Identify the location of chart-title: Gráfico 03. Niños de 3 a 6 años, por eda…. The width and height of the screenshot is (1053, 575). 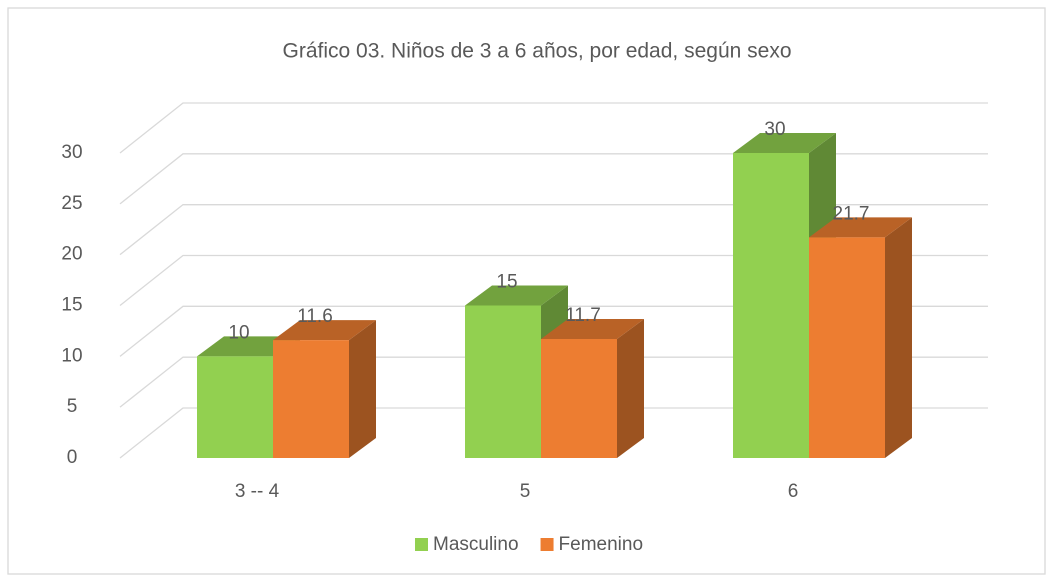
(537, 51).